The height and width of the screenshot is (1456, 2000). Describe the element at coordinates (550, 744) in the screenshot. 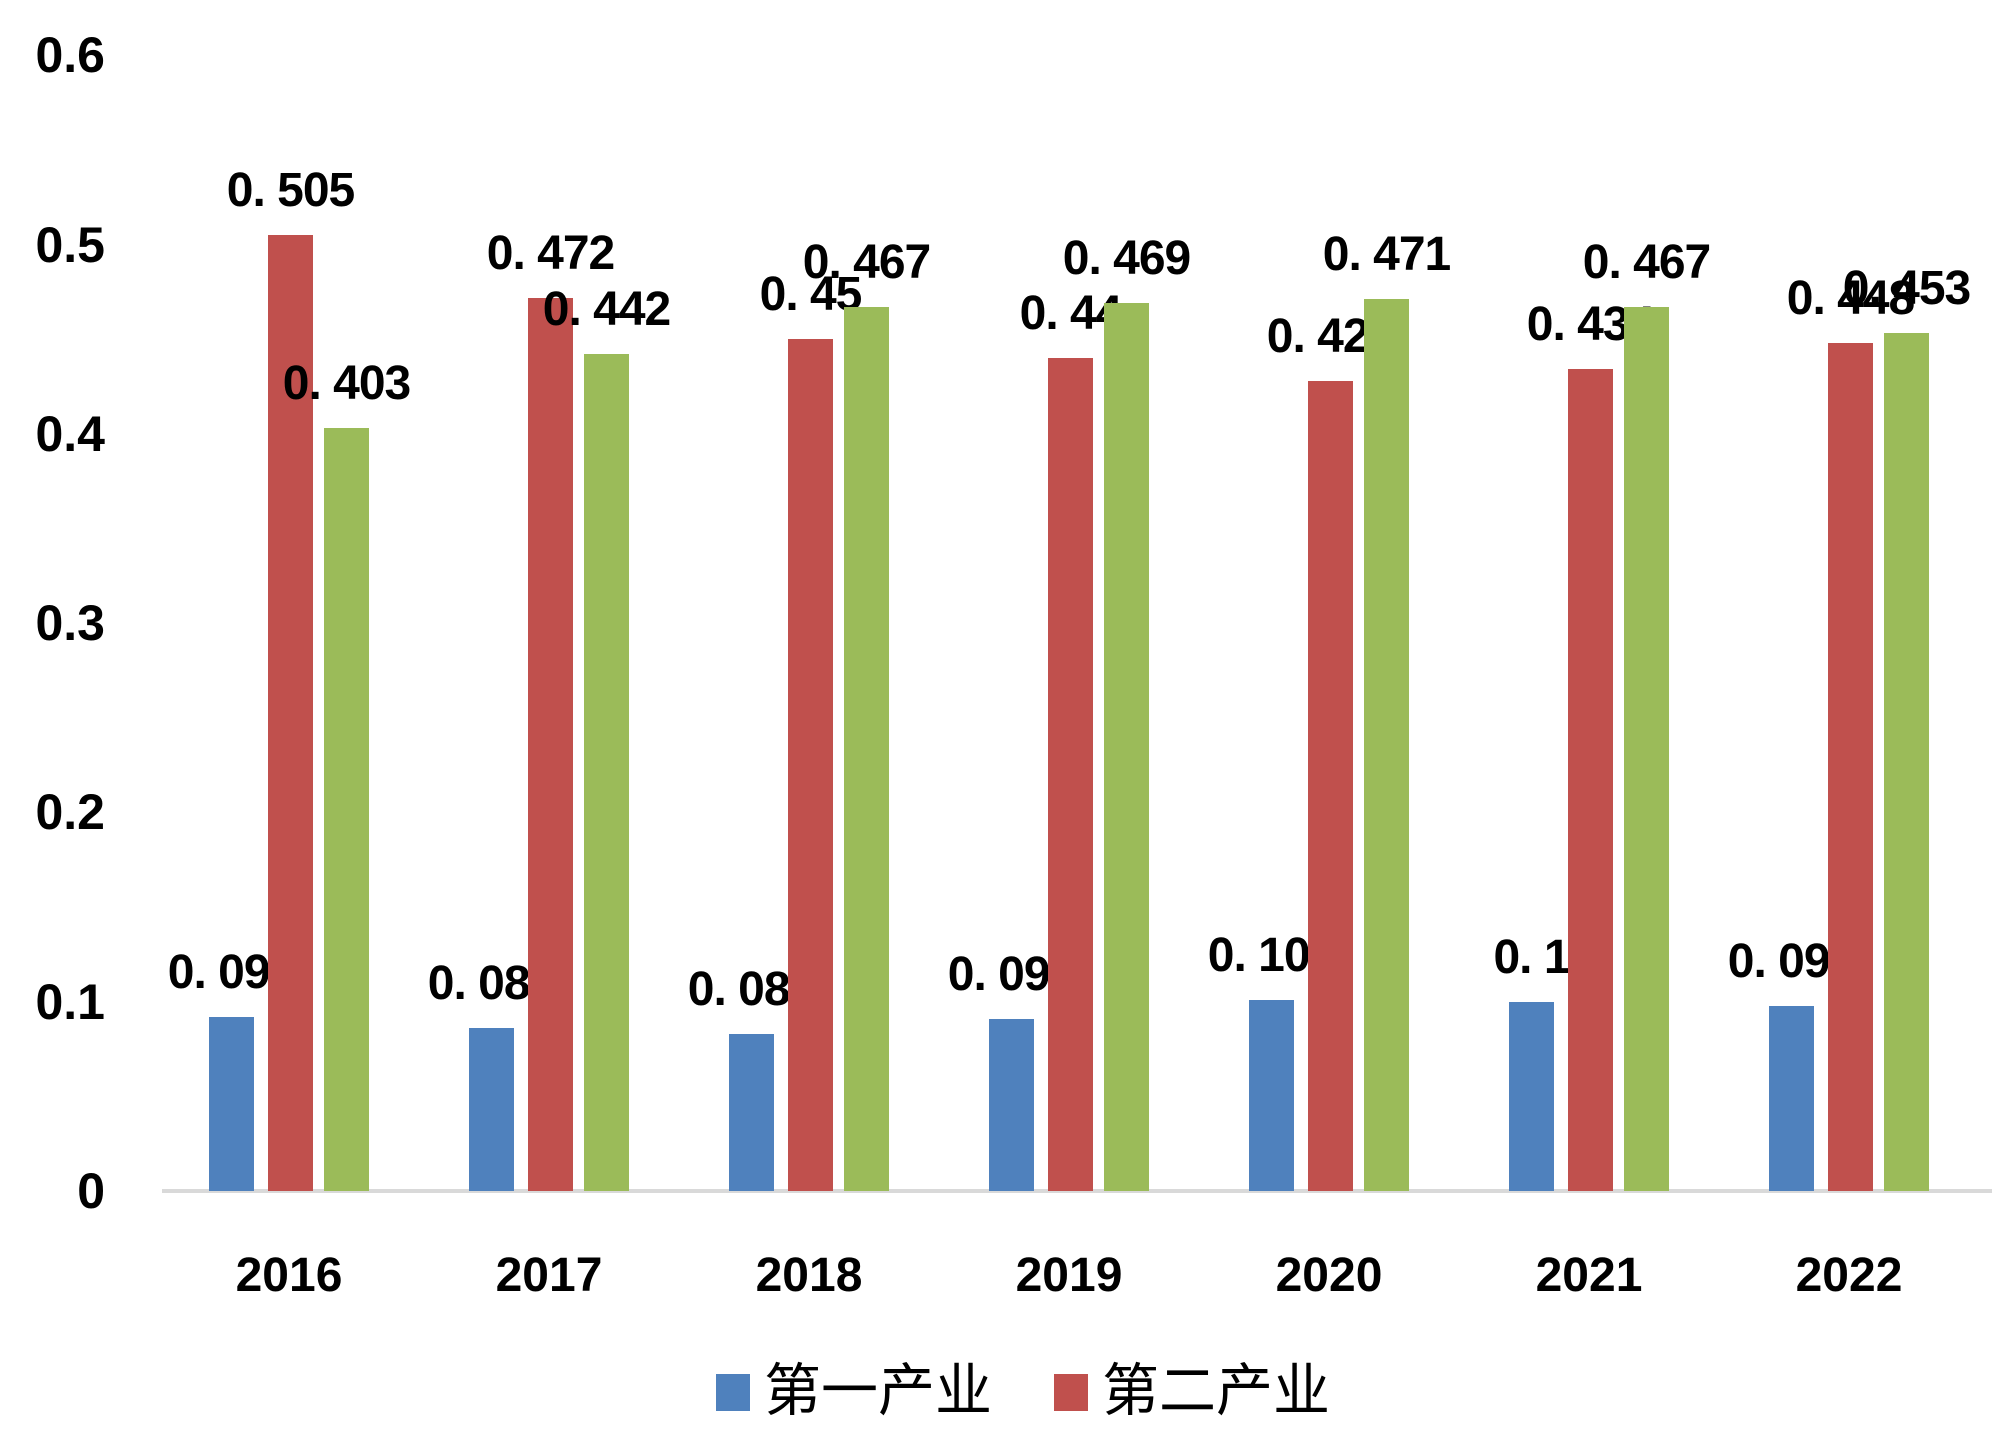

I see `bar-series2-2017` at that location.